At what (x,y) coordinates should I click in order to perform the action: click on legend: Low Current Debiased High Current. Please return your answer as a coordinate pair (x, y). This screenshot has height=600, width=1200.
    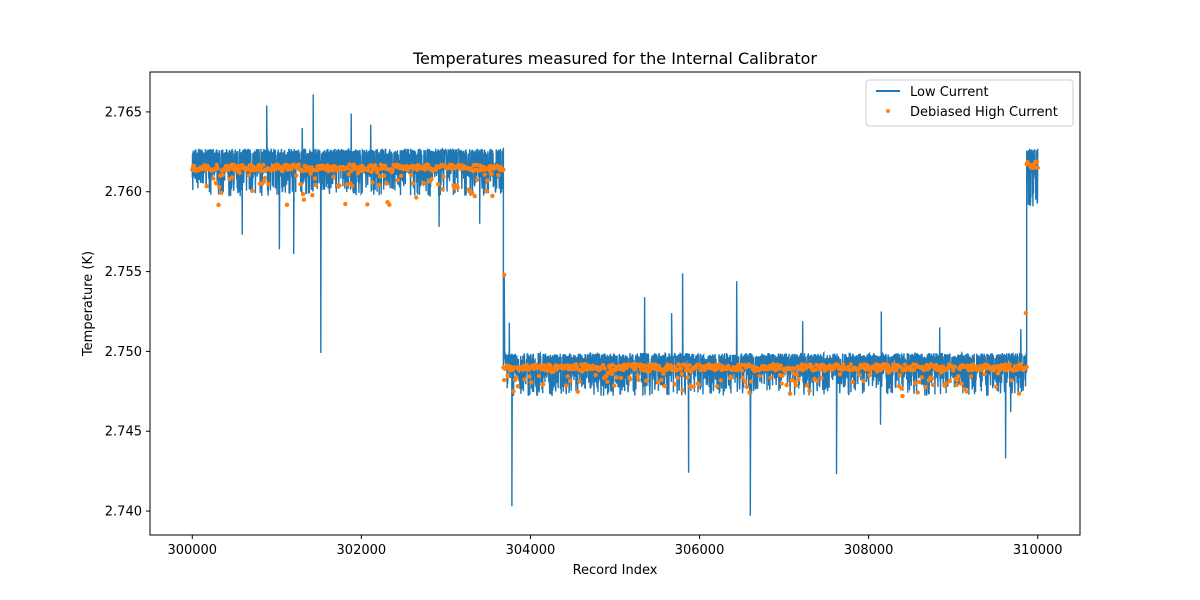
    Looking at the image, I should click on (969, 103).